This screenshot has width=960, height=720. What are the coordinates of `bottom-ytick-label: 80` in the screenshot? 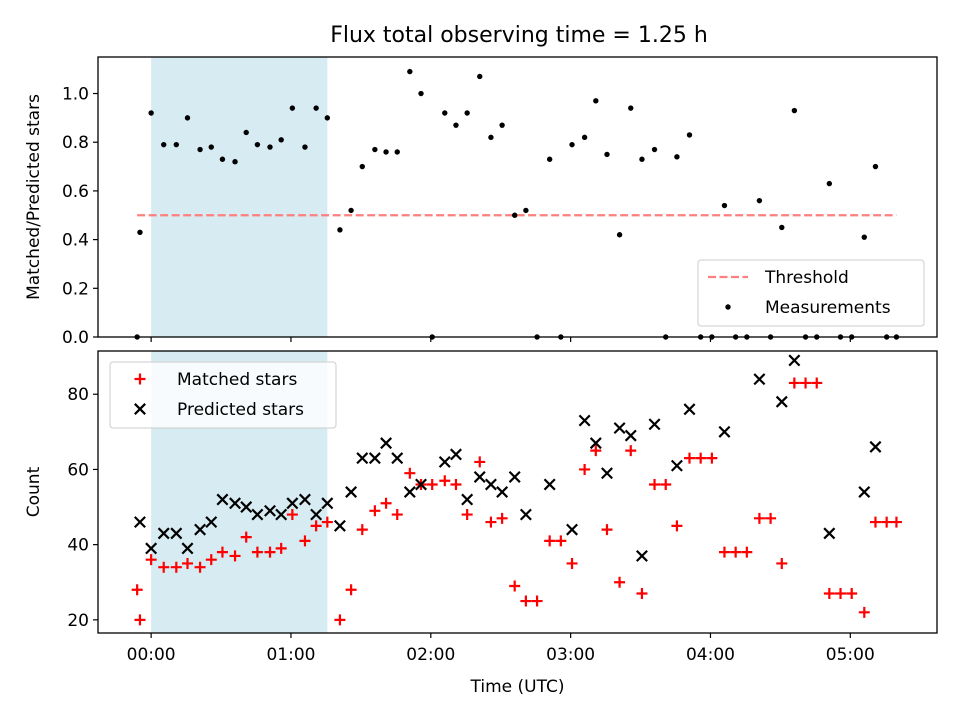 It's located at (78, 395).